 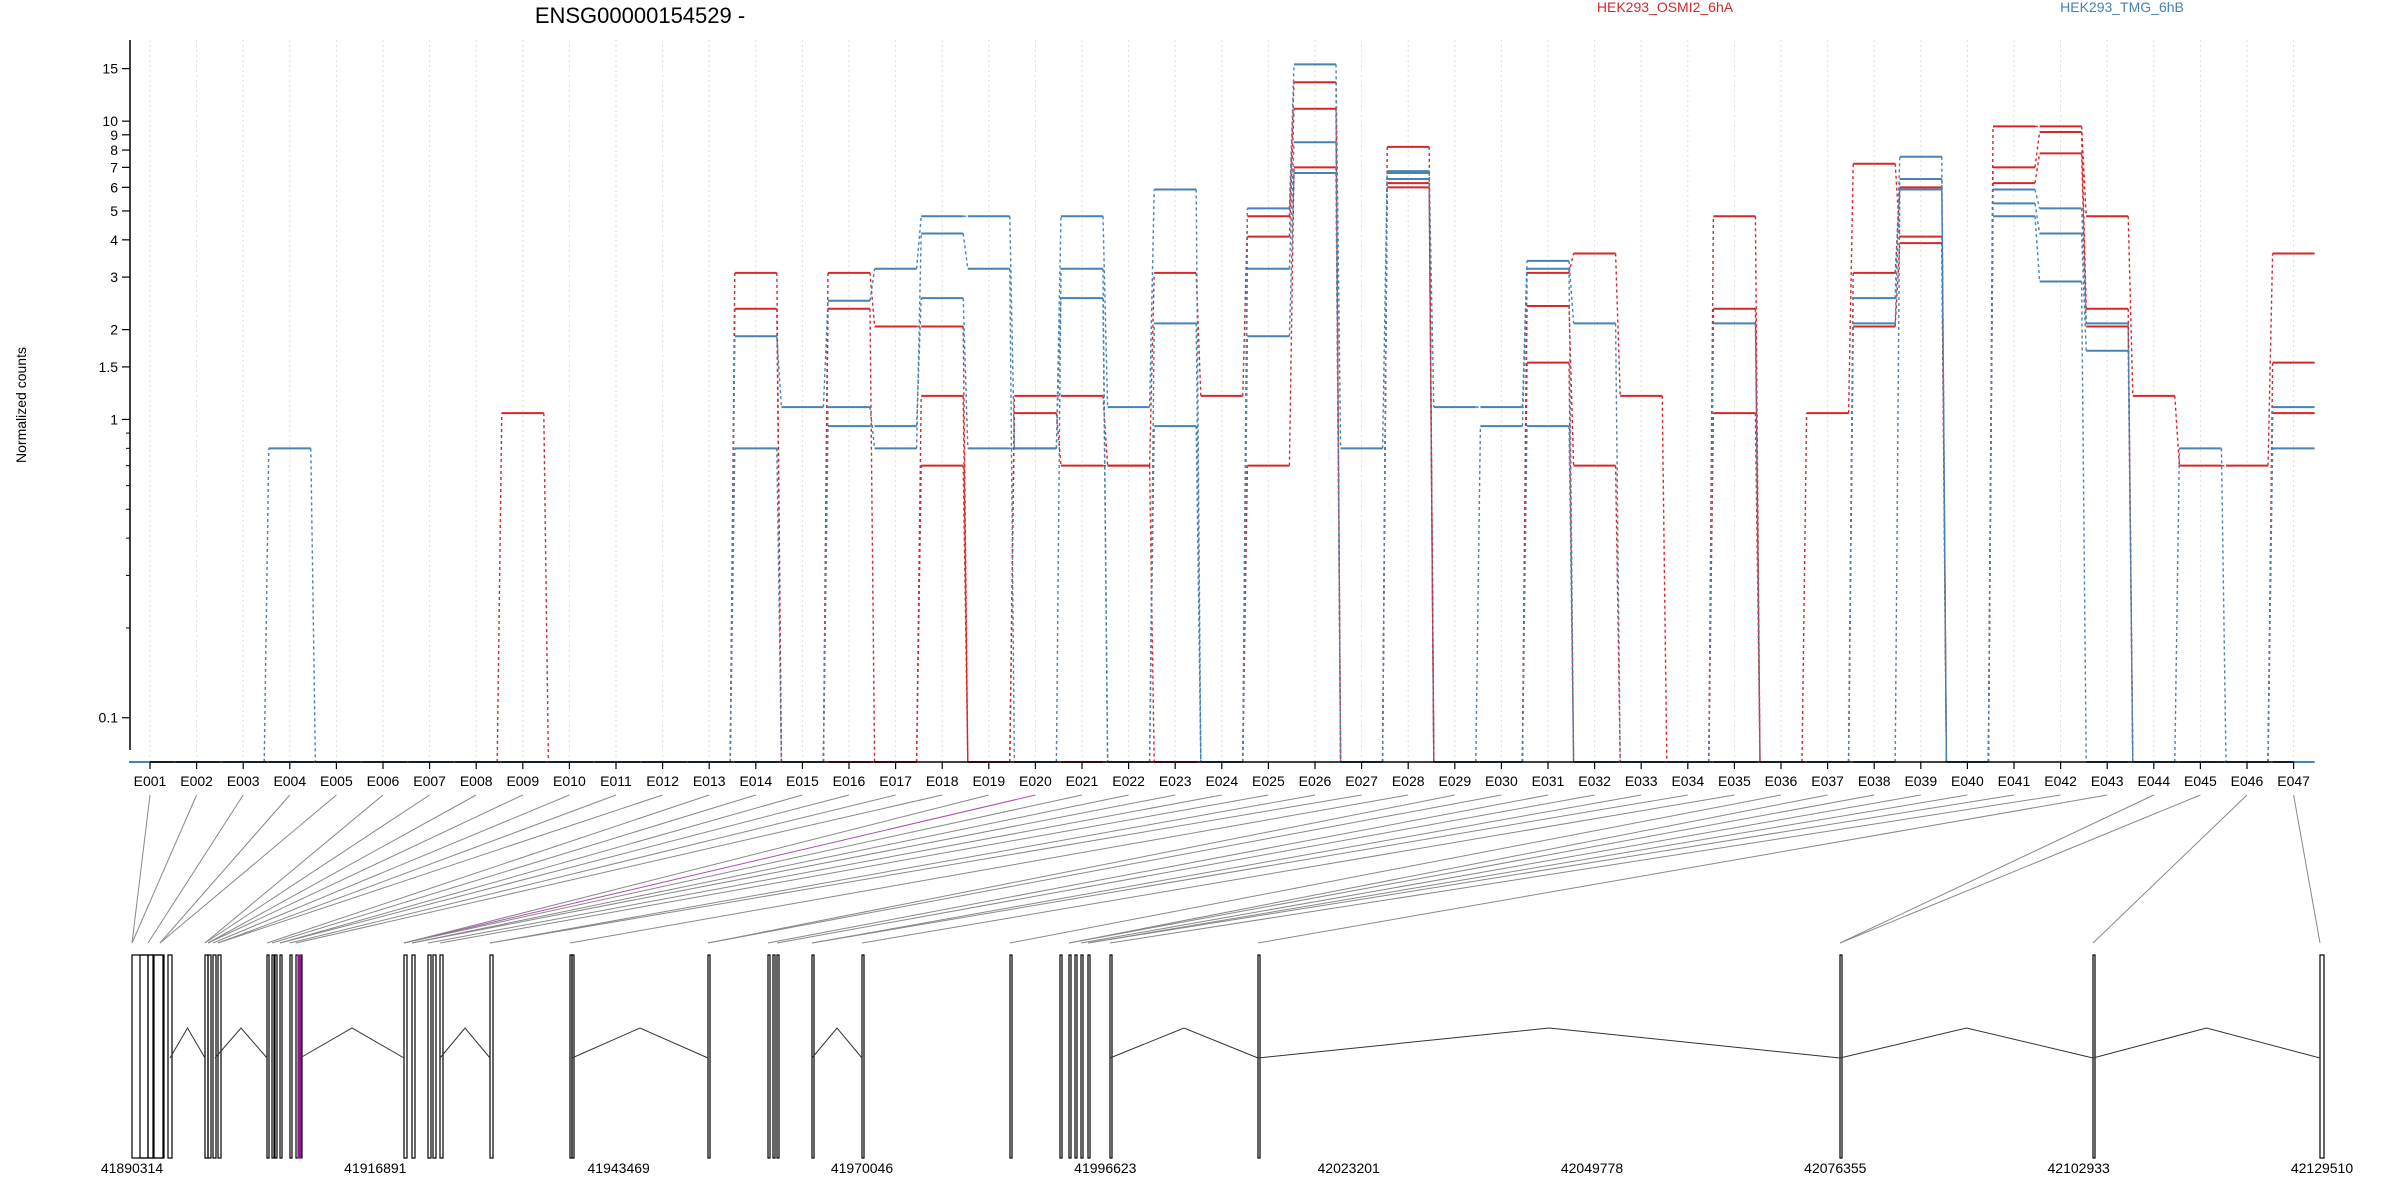 What do you see at coordinates (1105, 1168) in the screenshot?
I see `genomic-tick-label: 41996623` at bounding box center [1105, 1168].